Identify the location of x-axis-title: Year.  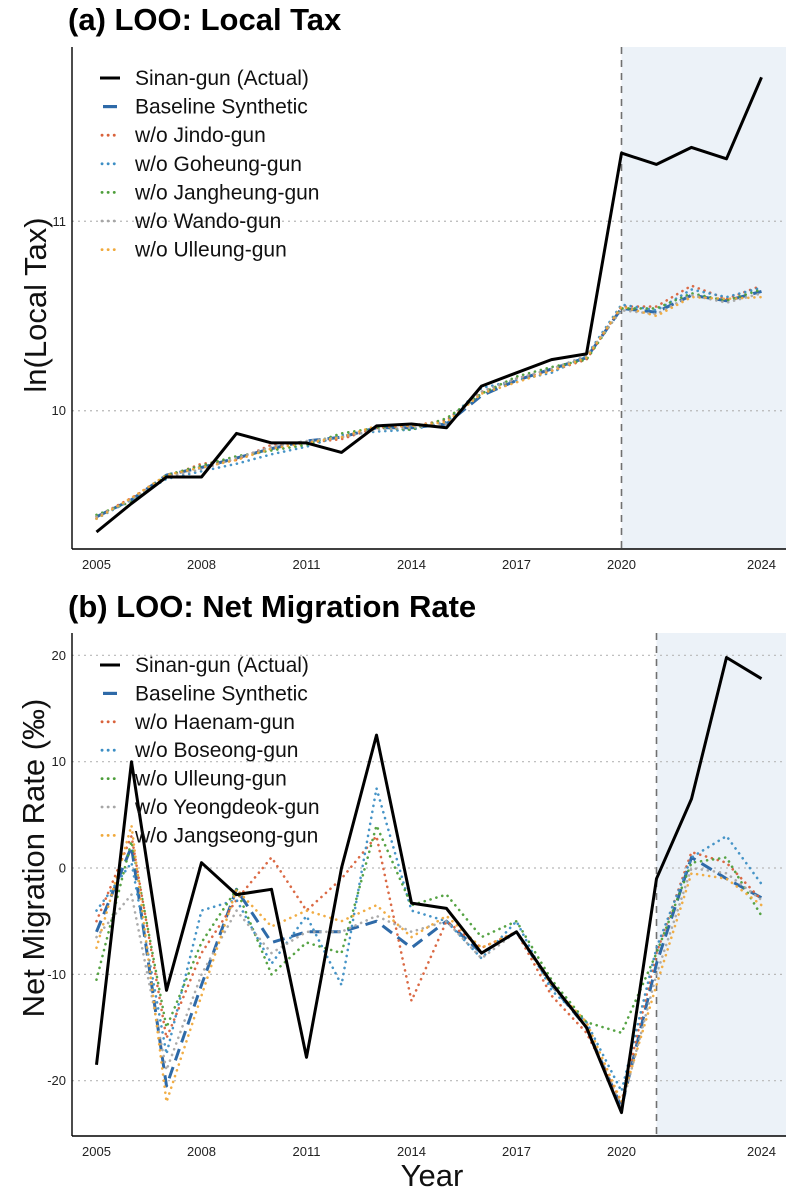
(432, 1175).